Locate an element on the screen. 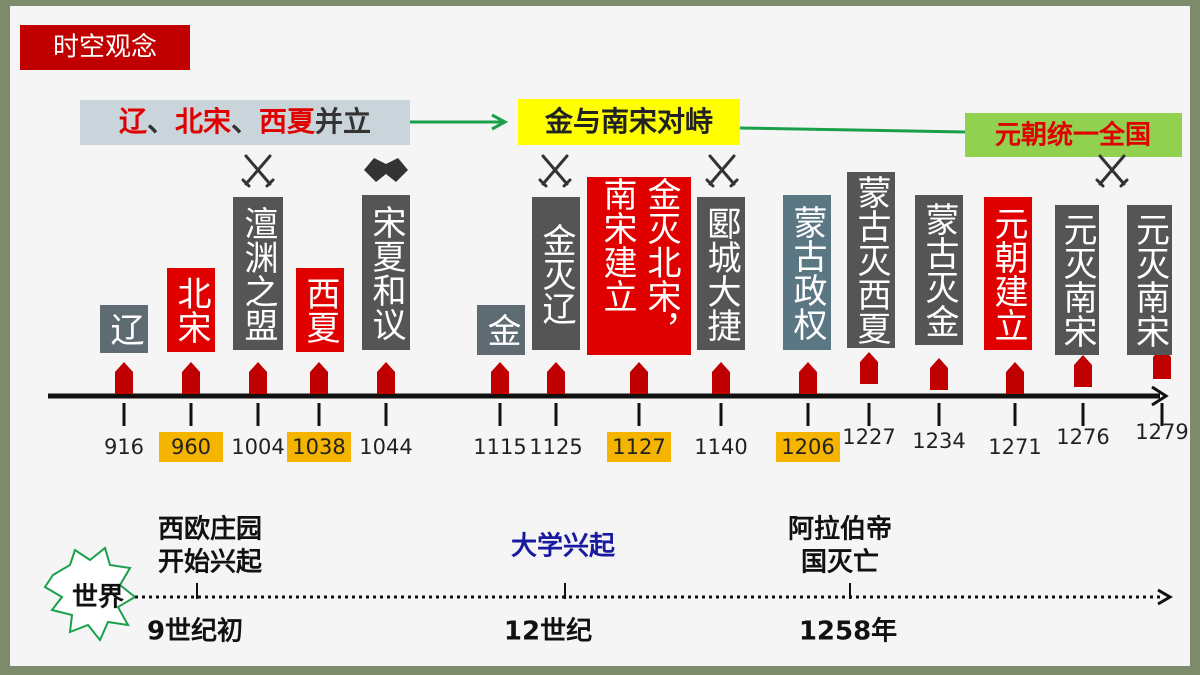  year-label: 1140 is located at coordinates (721, 447).